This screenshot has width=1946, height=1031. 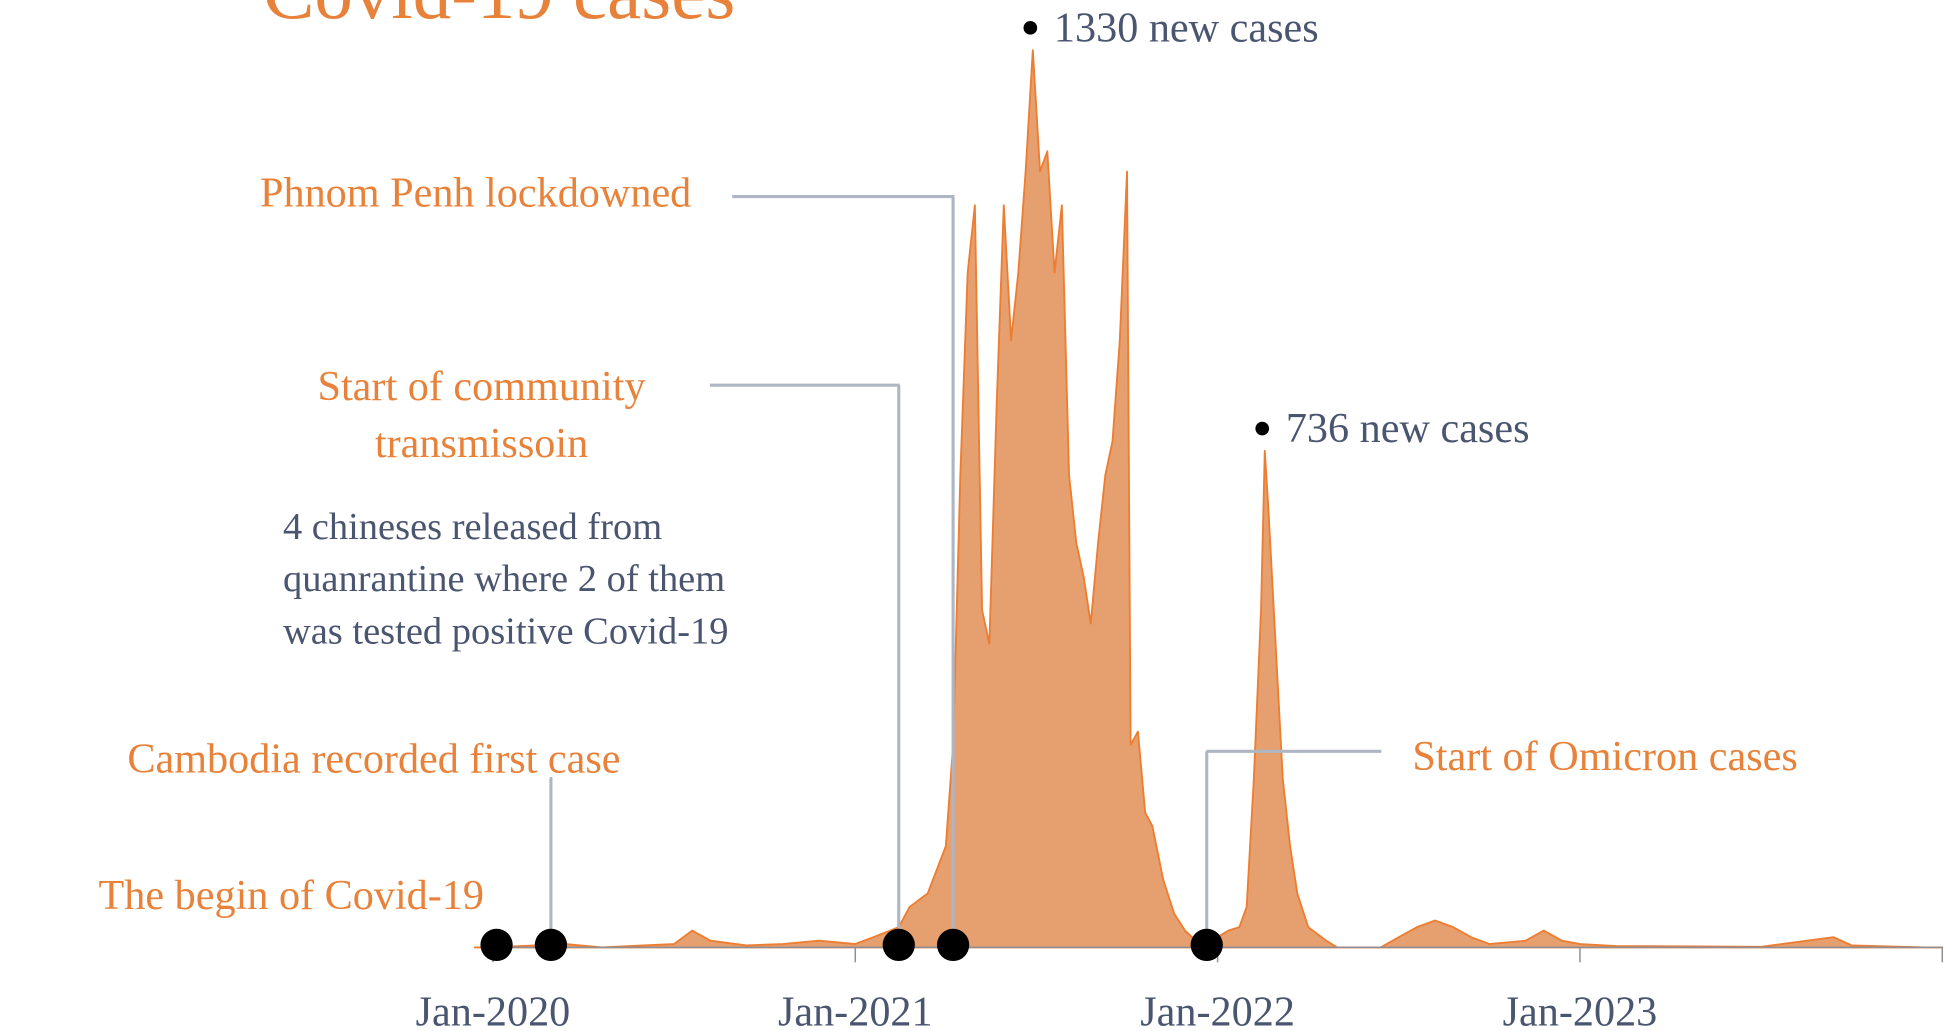 What do you see at coordinates (855, 1010) in the screenshot?
I see `x-tick-label: Jan-2021` at bounding box center [855, 1010].